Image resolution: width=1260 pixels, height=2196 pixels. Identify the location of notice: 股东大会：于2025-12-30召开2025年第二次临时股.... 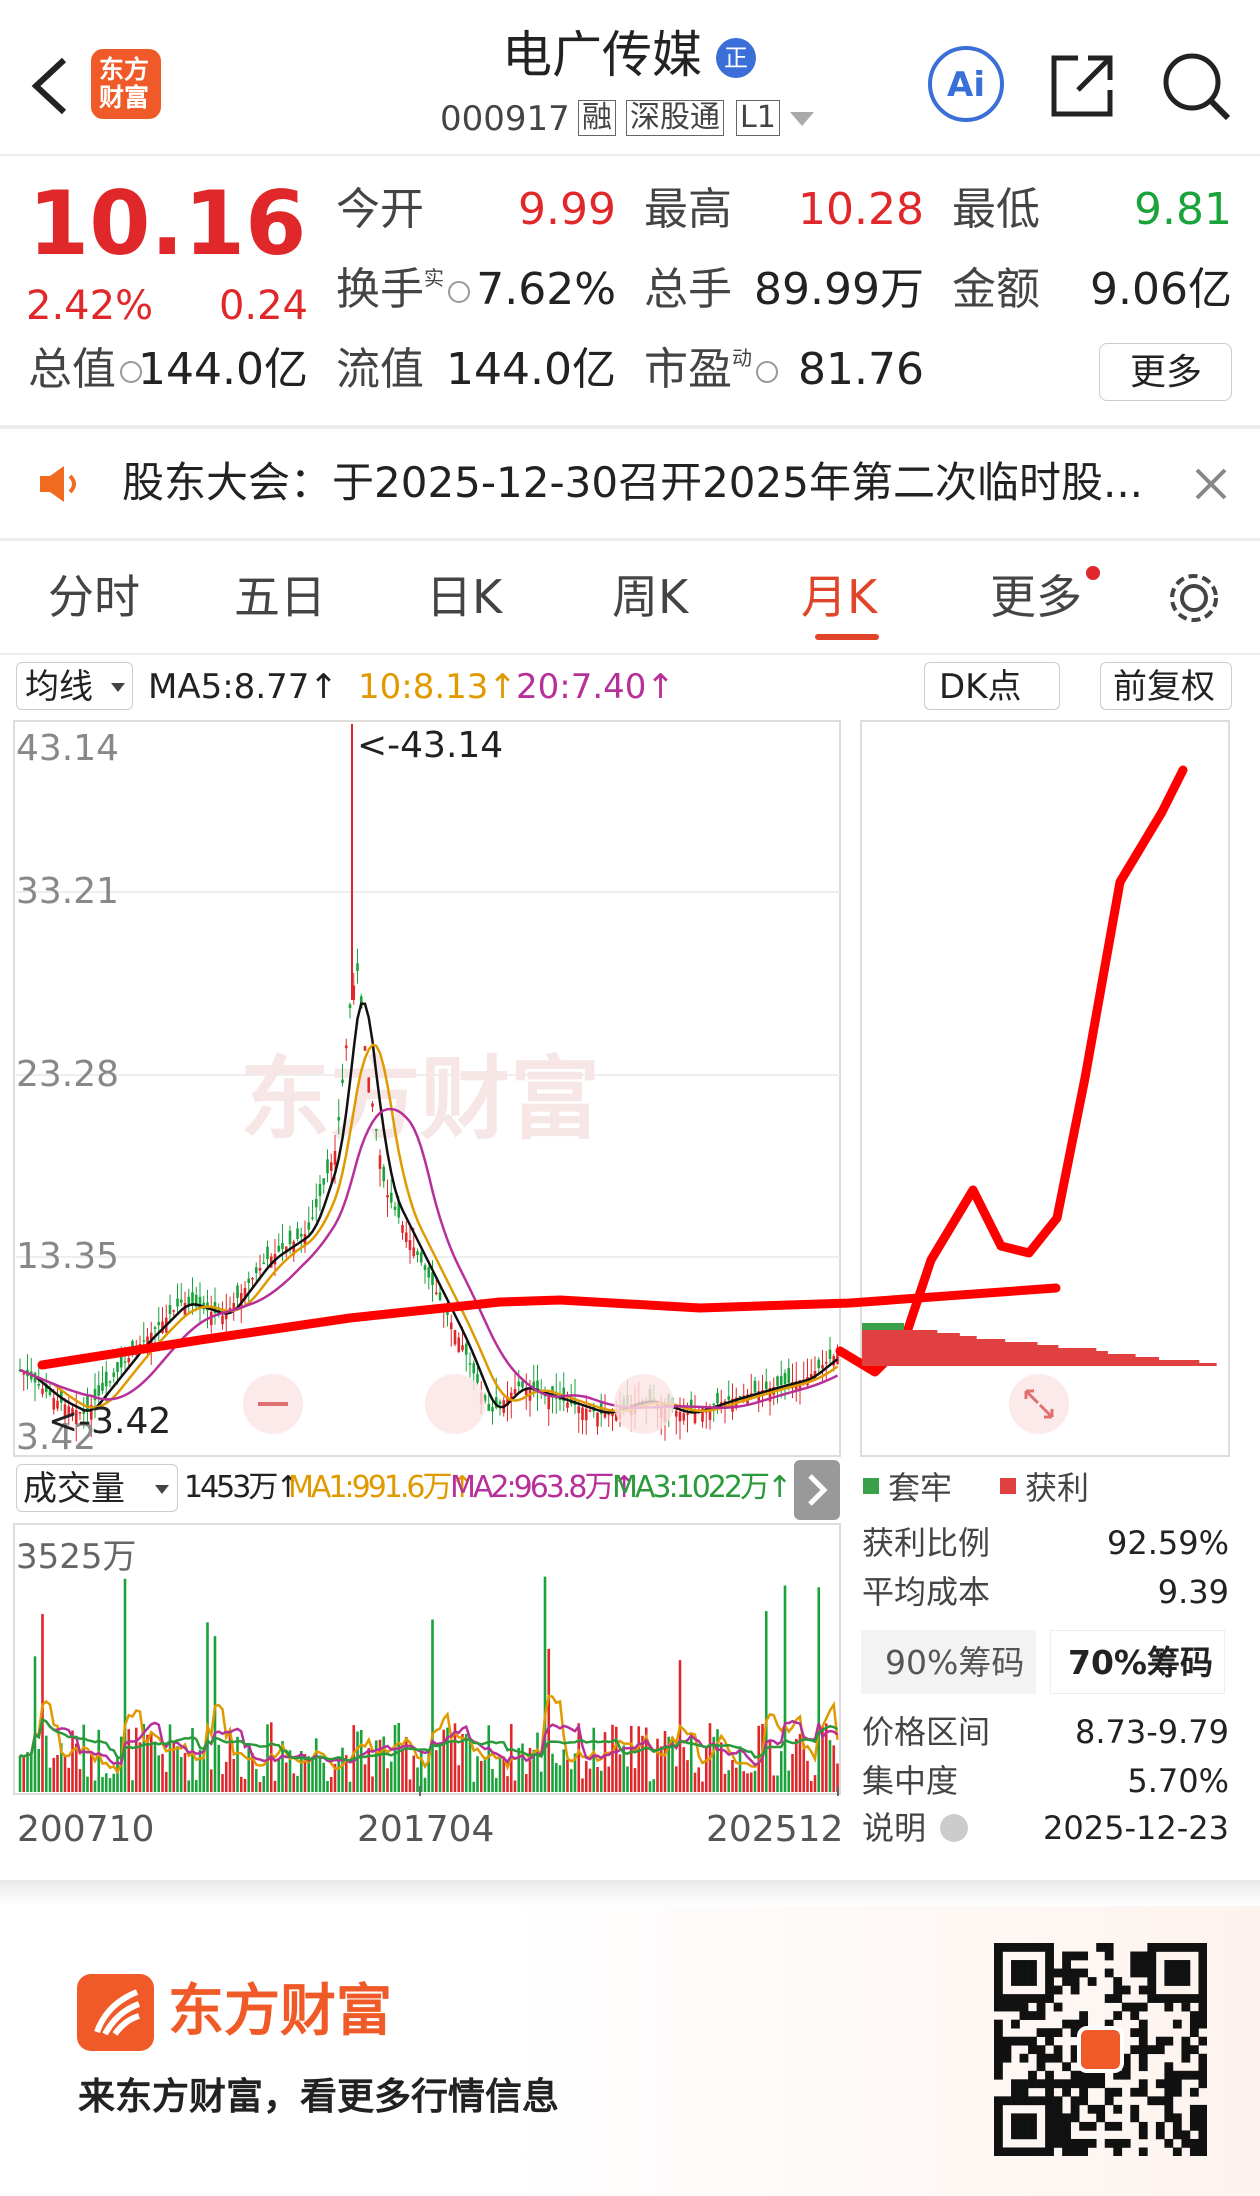
(633, 482).